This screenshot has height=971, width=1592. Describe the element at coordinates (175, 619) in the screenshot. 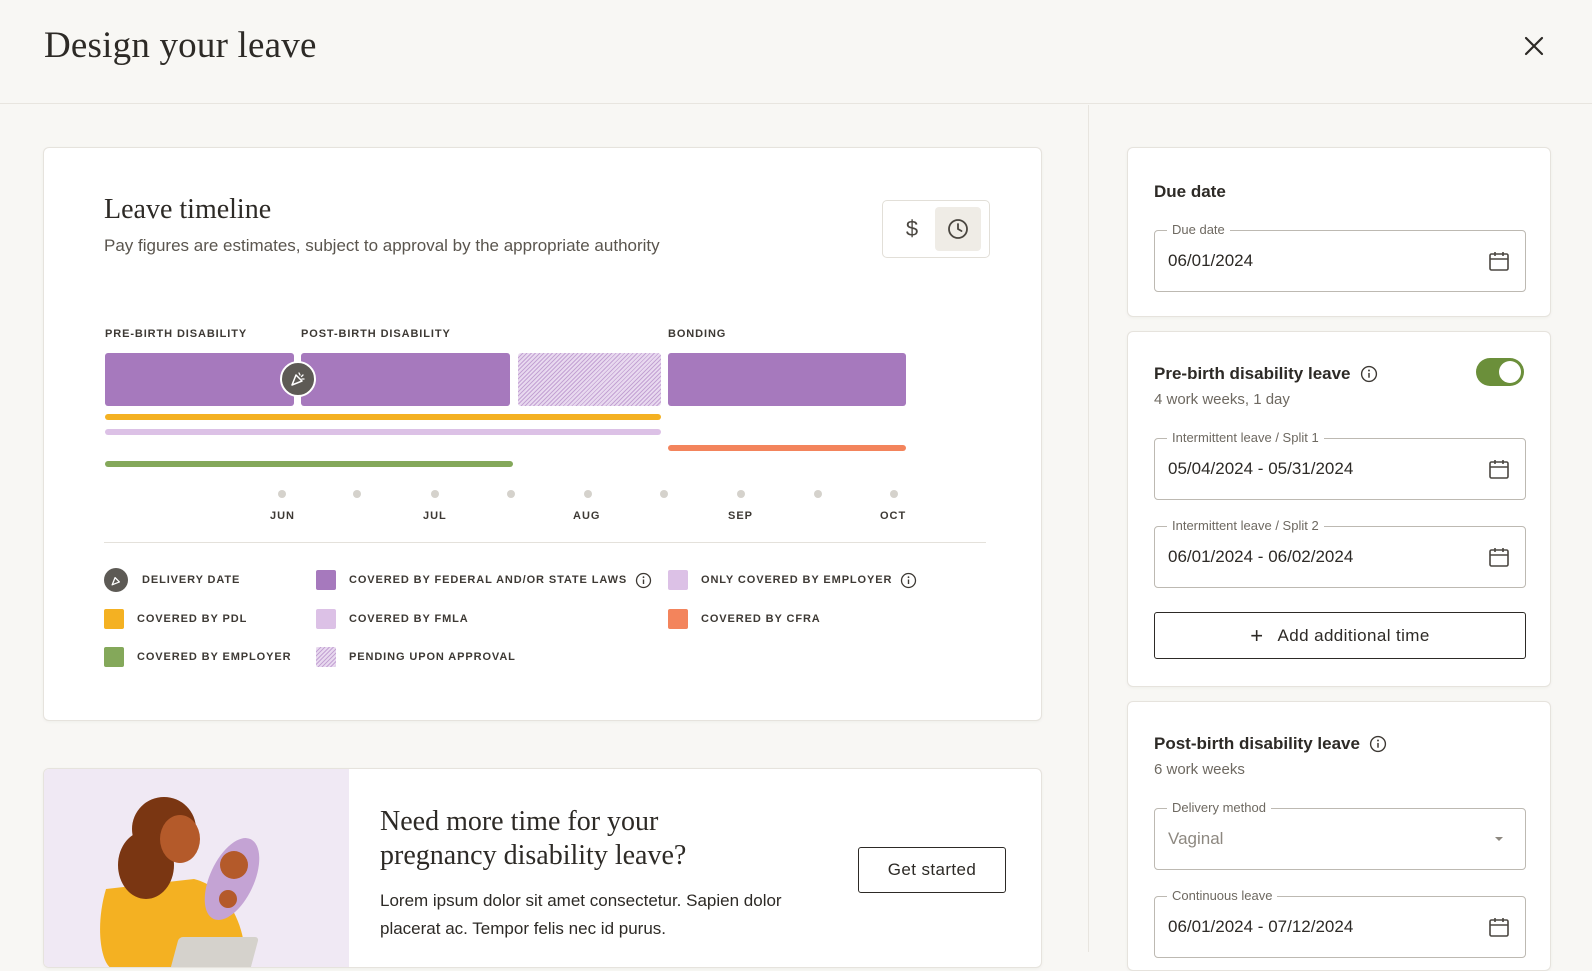

I see `legend-pdl: COVERED BY PDL` at that location.